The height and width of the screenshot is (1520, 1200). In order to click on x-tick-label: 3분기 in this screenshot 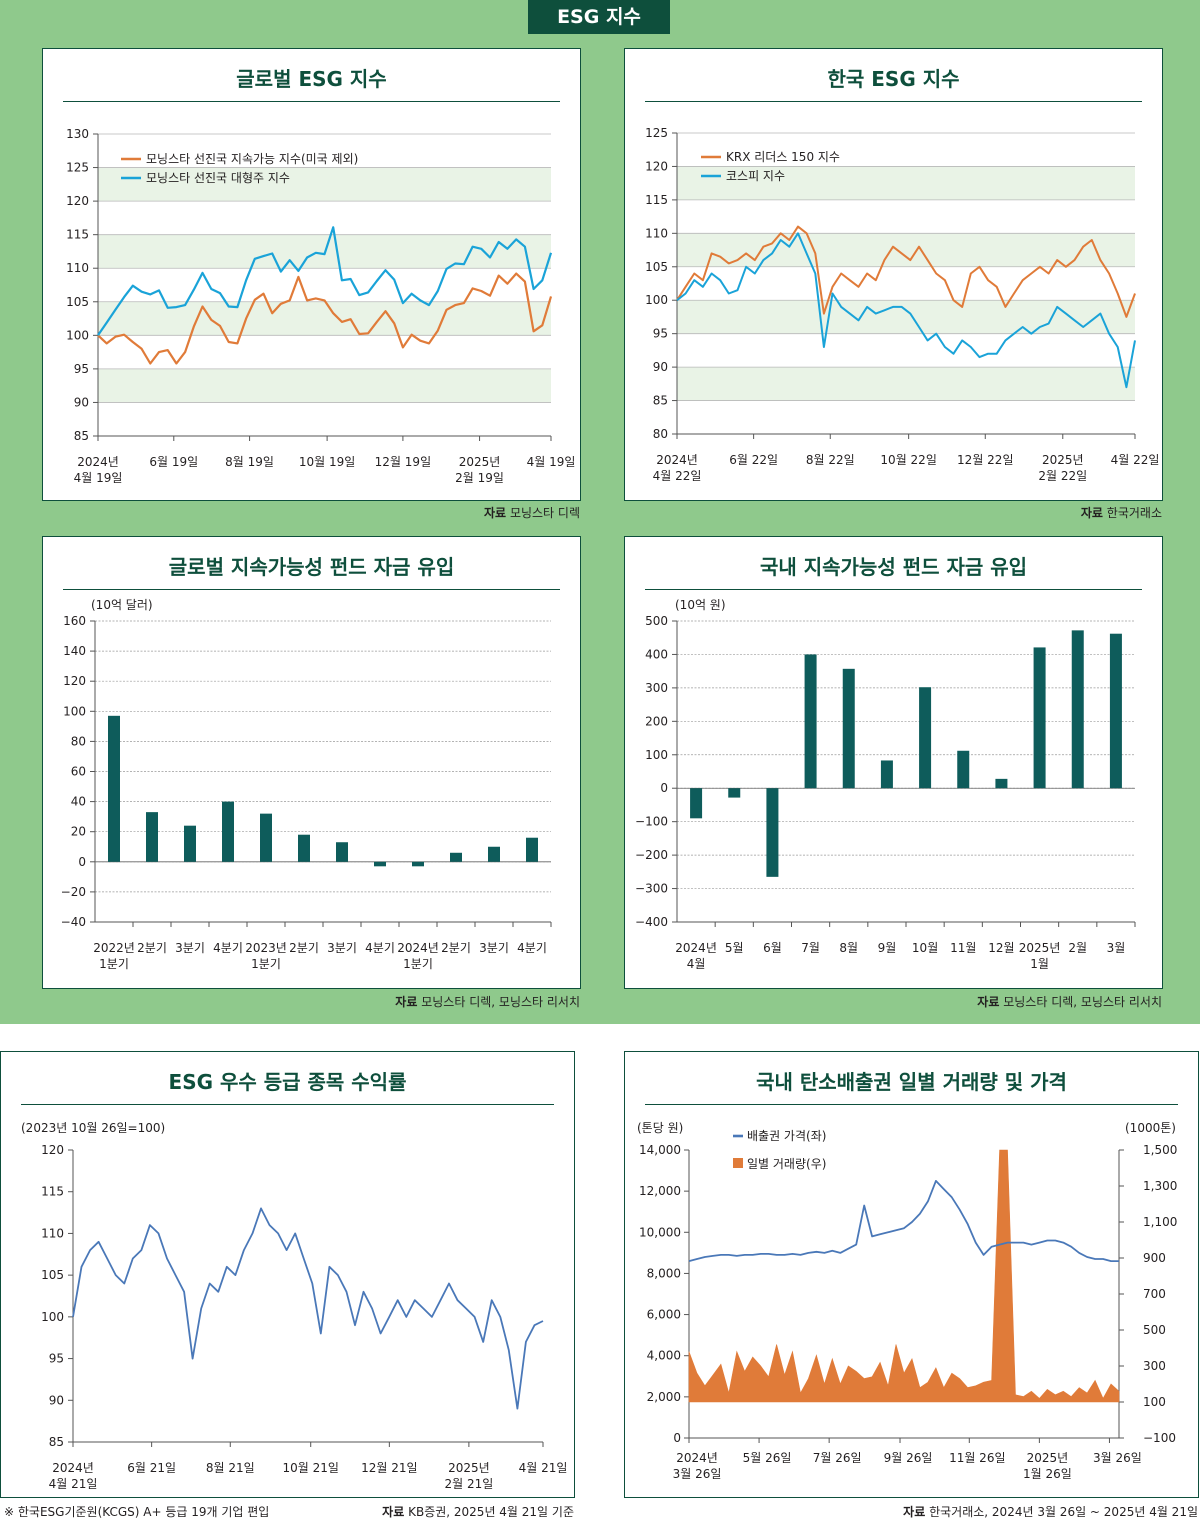, I will do `click(190, 948)`.